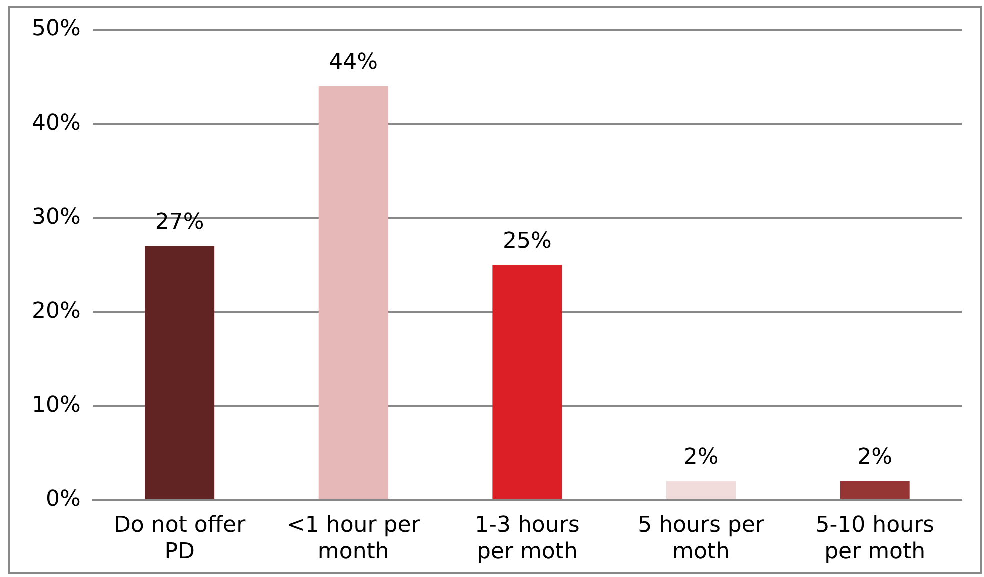  What do you see at coordinates (56, 311) in the screenshot?
I see `y-tick-label: 20%` at bounding box center [56, 311].